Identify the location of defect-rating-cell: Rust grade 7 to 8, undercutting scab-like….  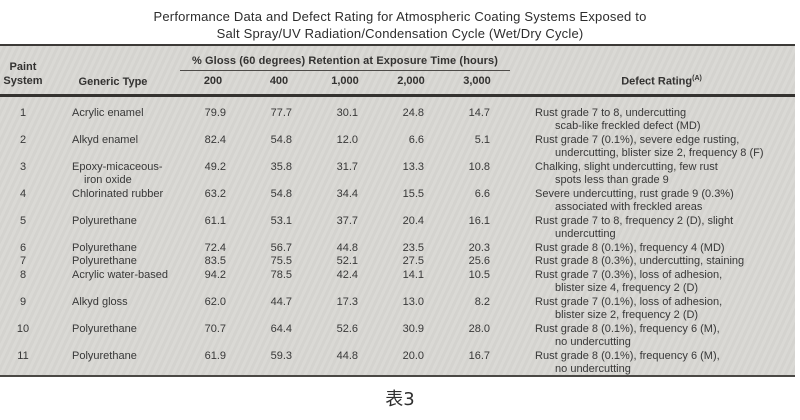
(618, 119).